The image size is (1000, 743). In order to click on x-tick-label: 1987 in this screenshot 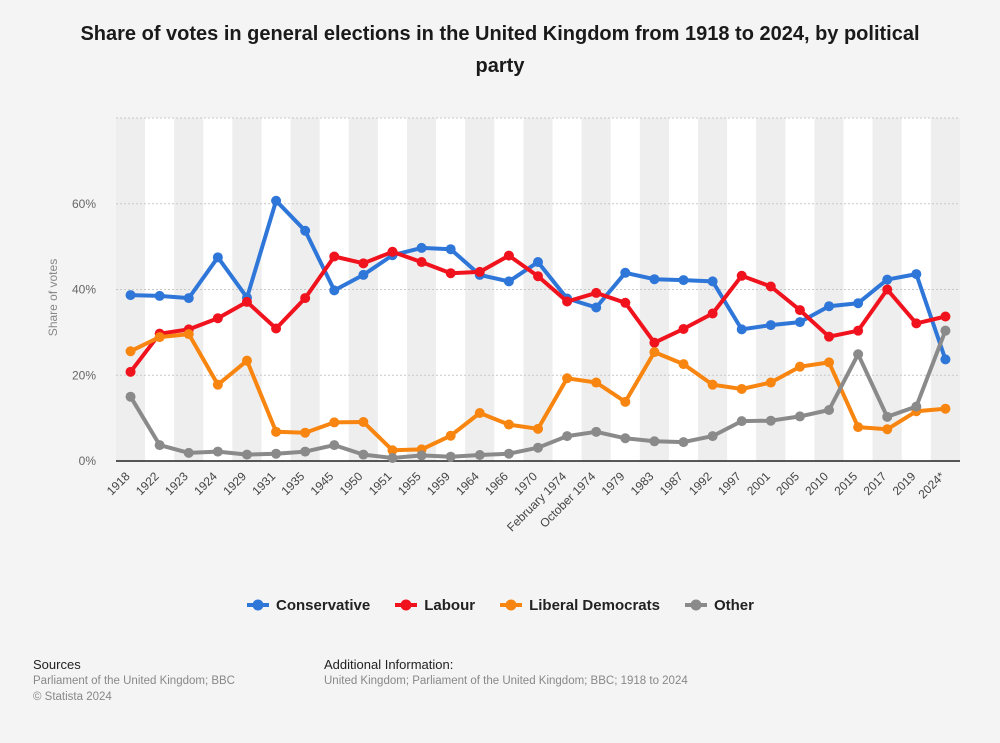, I will do `click(671, 483)`.